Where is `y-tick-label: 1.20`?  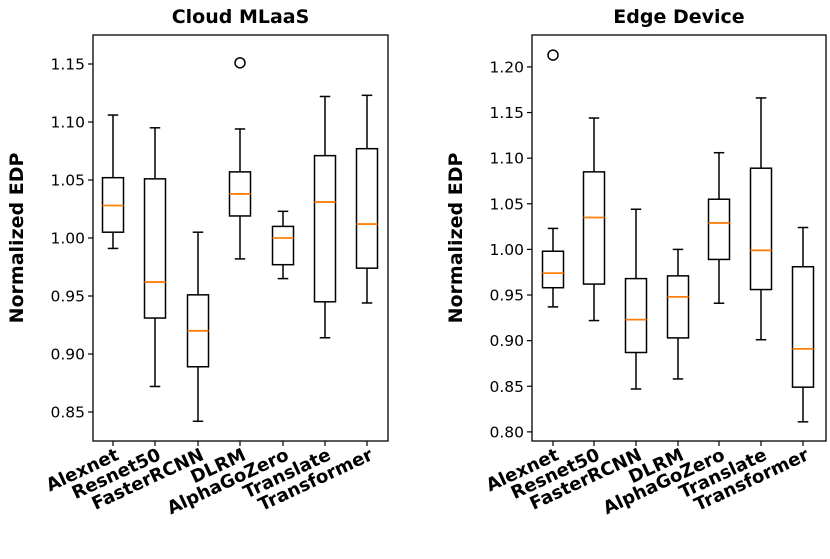 y-tick-label: 1.20 is located at coordinates (506, 67).